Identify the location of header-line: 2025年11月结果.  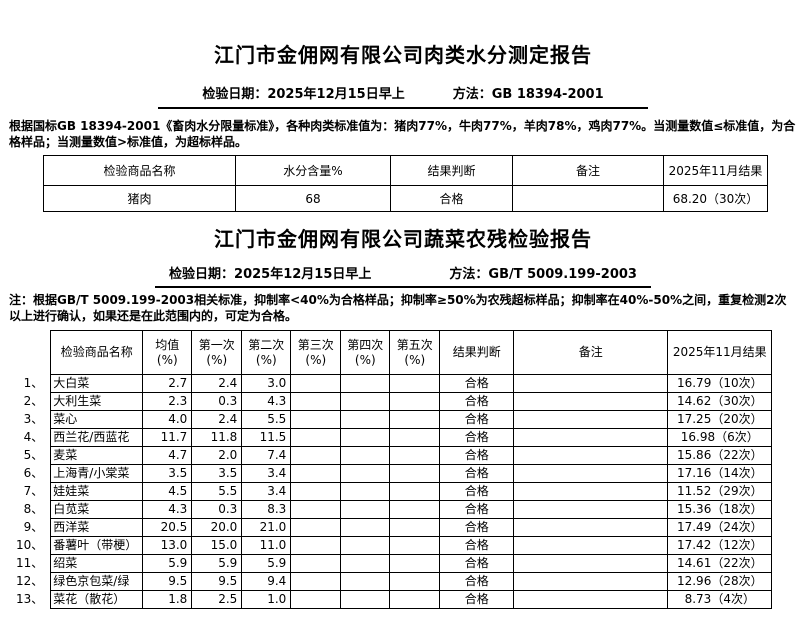
(719, 352).